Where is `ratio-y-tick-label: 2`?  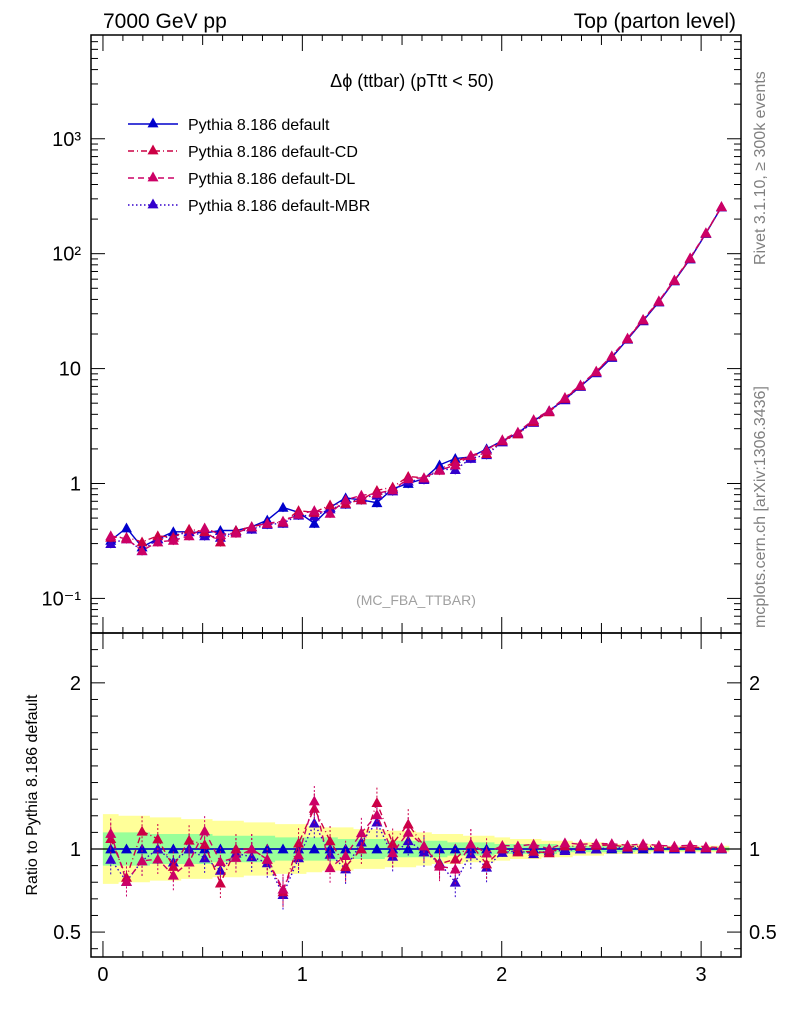
ratio-y-tick-label: 2 is located at coordinates (75, 684).